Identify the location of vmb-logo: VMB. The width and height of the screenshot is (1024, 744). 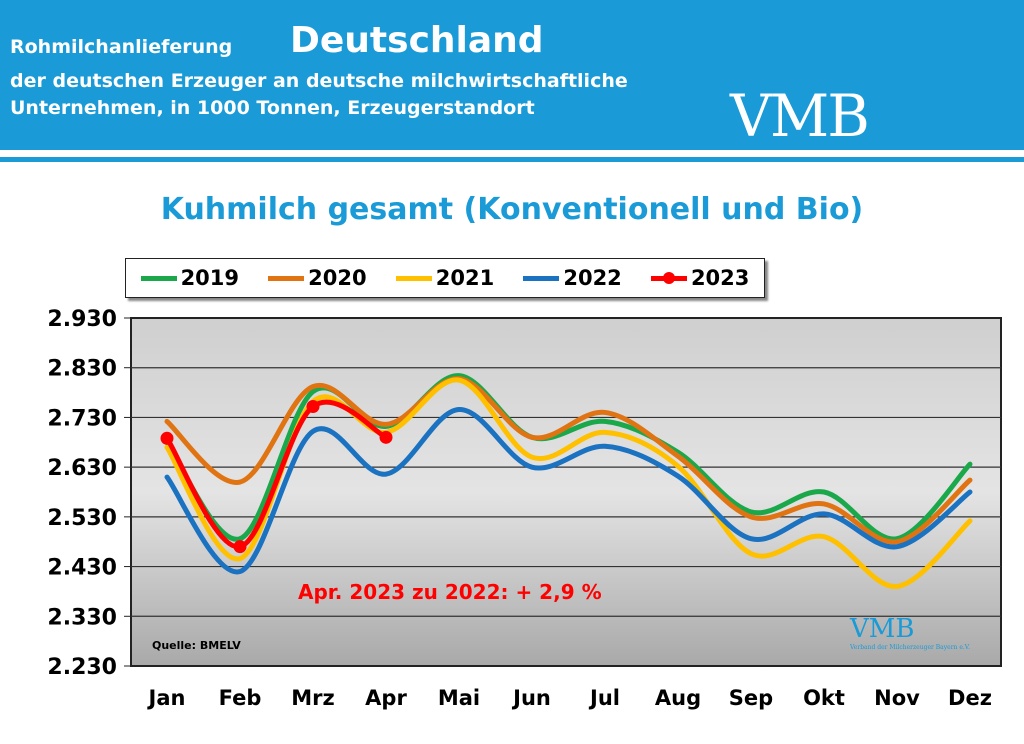
(800, 116).